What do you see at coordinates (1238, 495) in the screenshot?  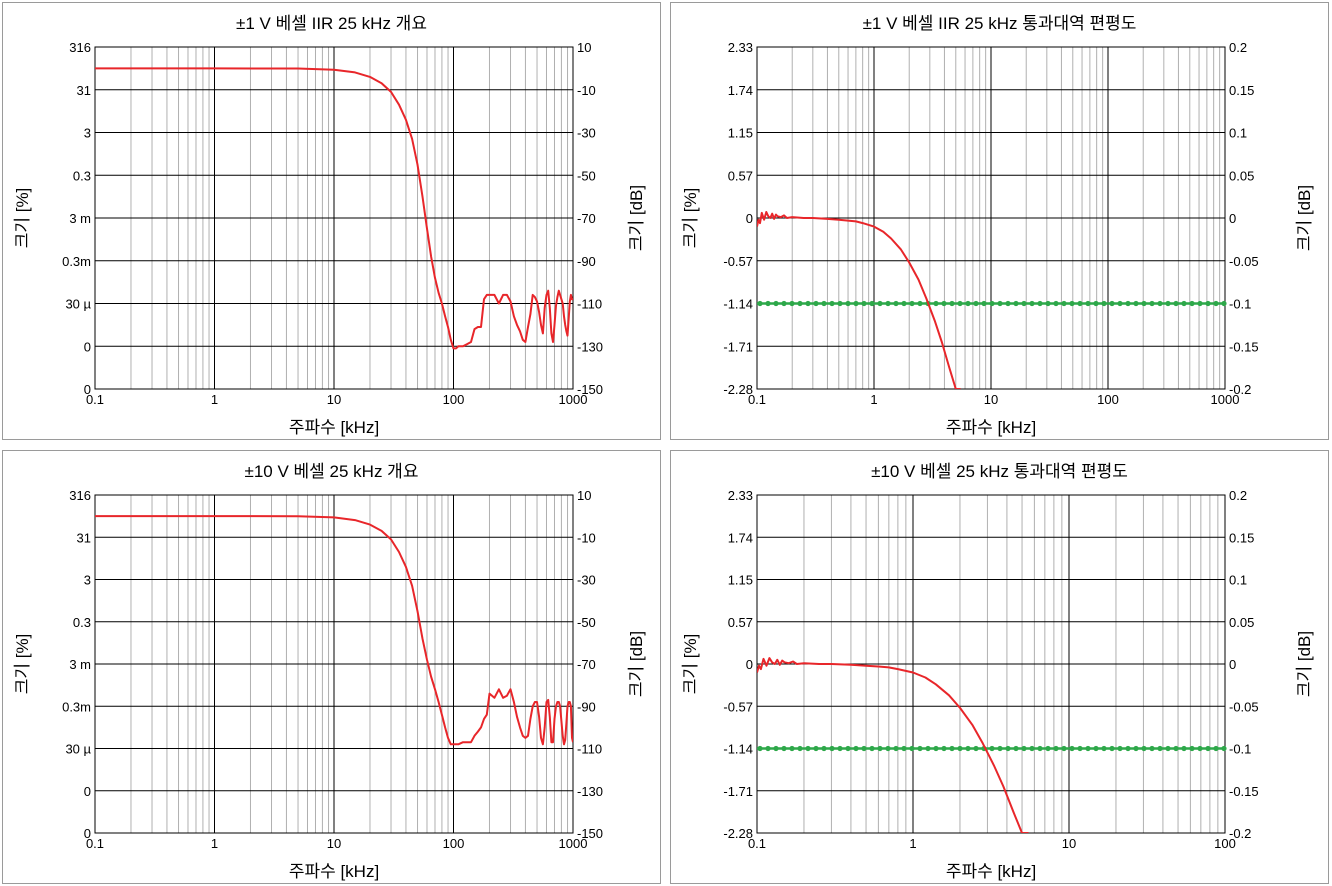 I see `y-tick-label-right: 0.2` at bounding box center [1238, 495].